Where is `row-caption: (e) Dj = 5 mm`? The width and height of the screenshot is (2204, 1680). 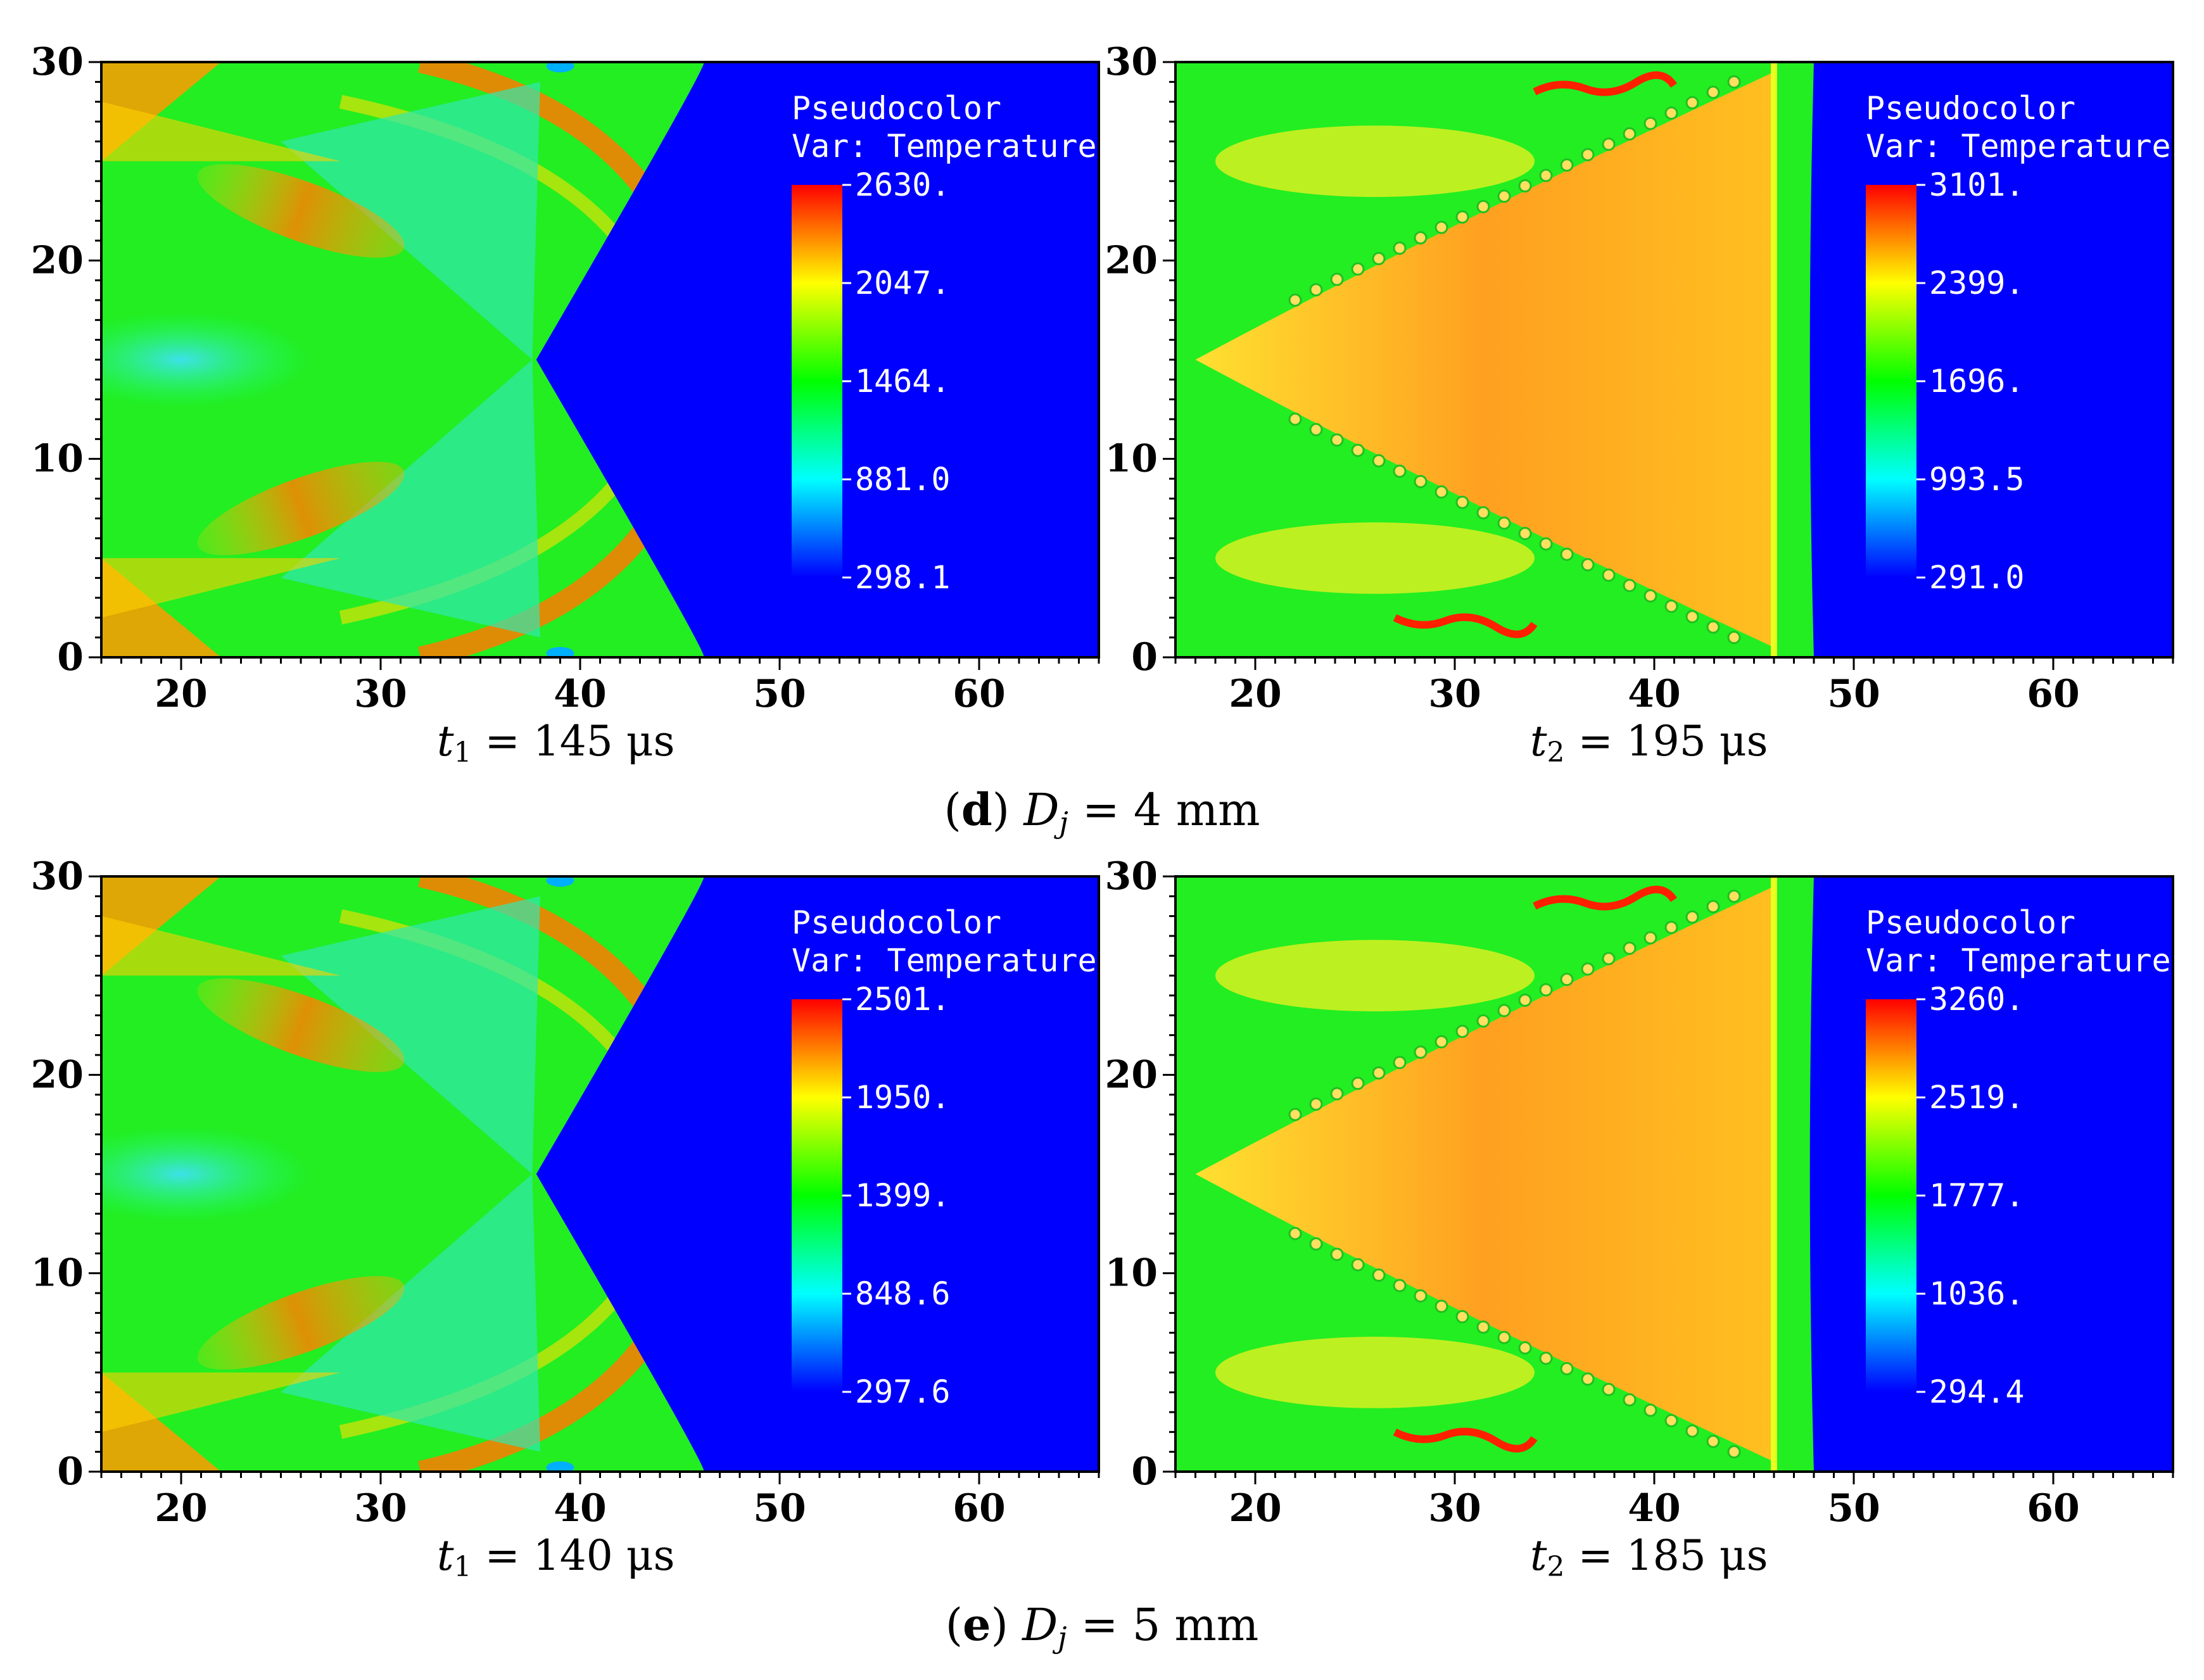 row-caption: (e) Dj = 5 mm is located at coordinates (1102, 1626).